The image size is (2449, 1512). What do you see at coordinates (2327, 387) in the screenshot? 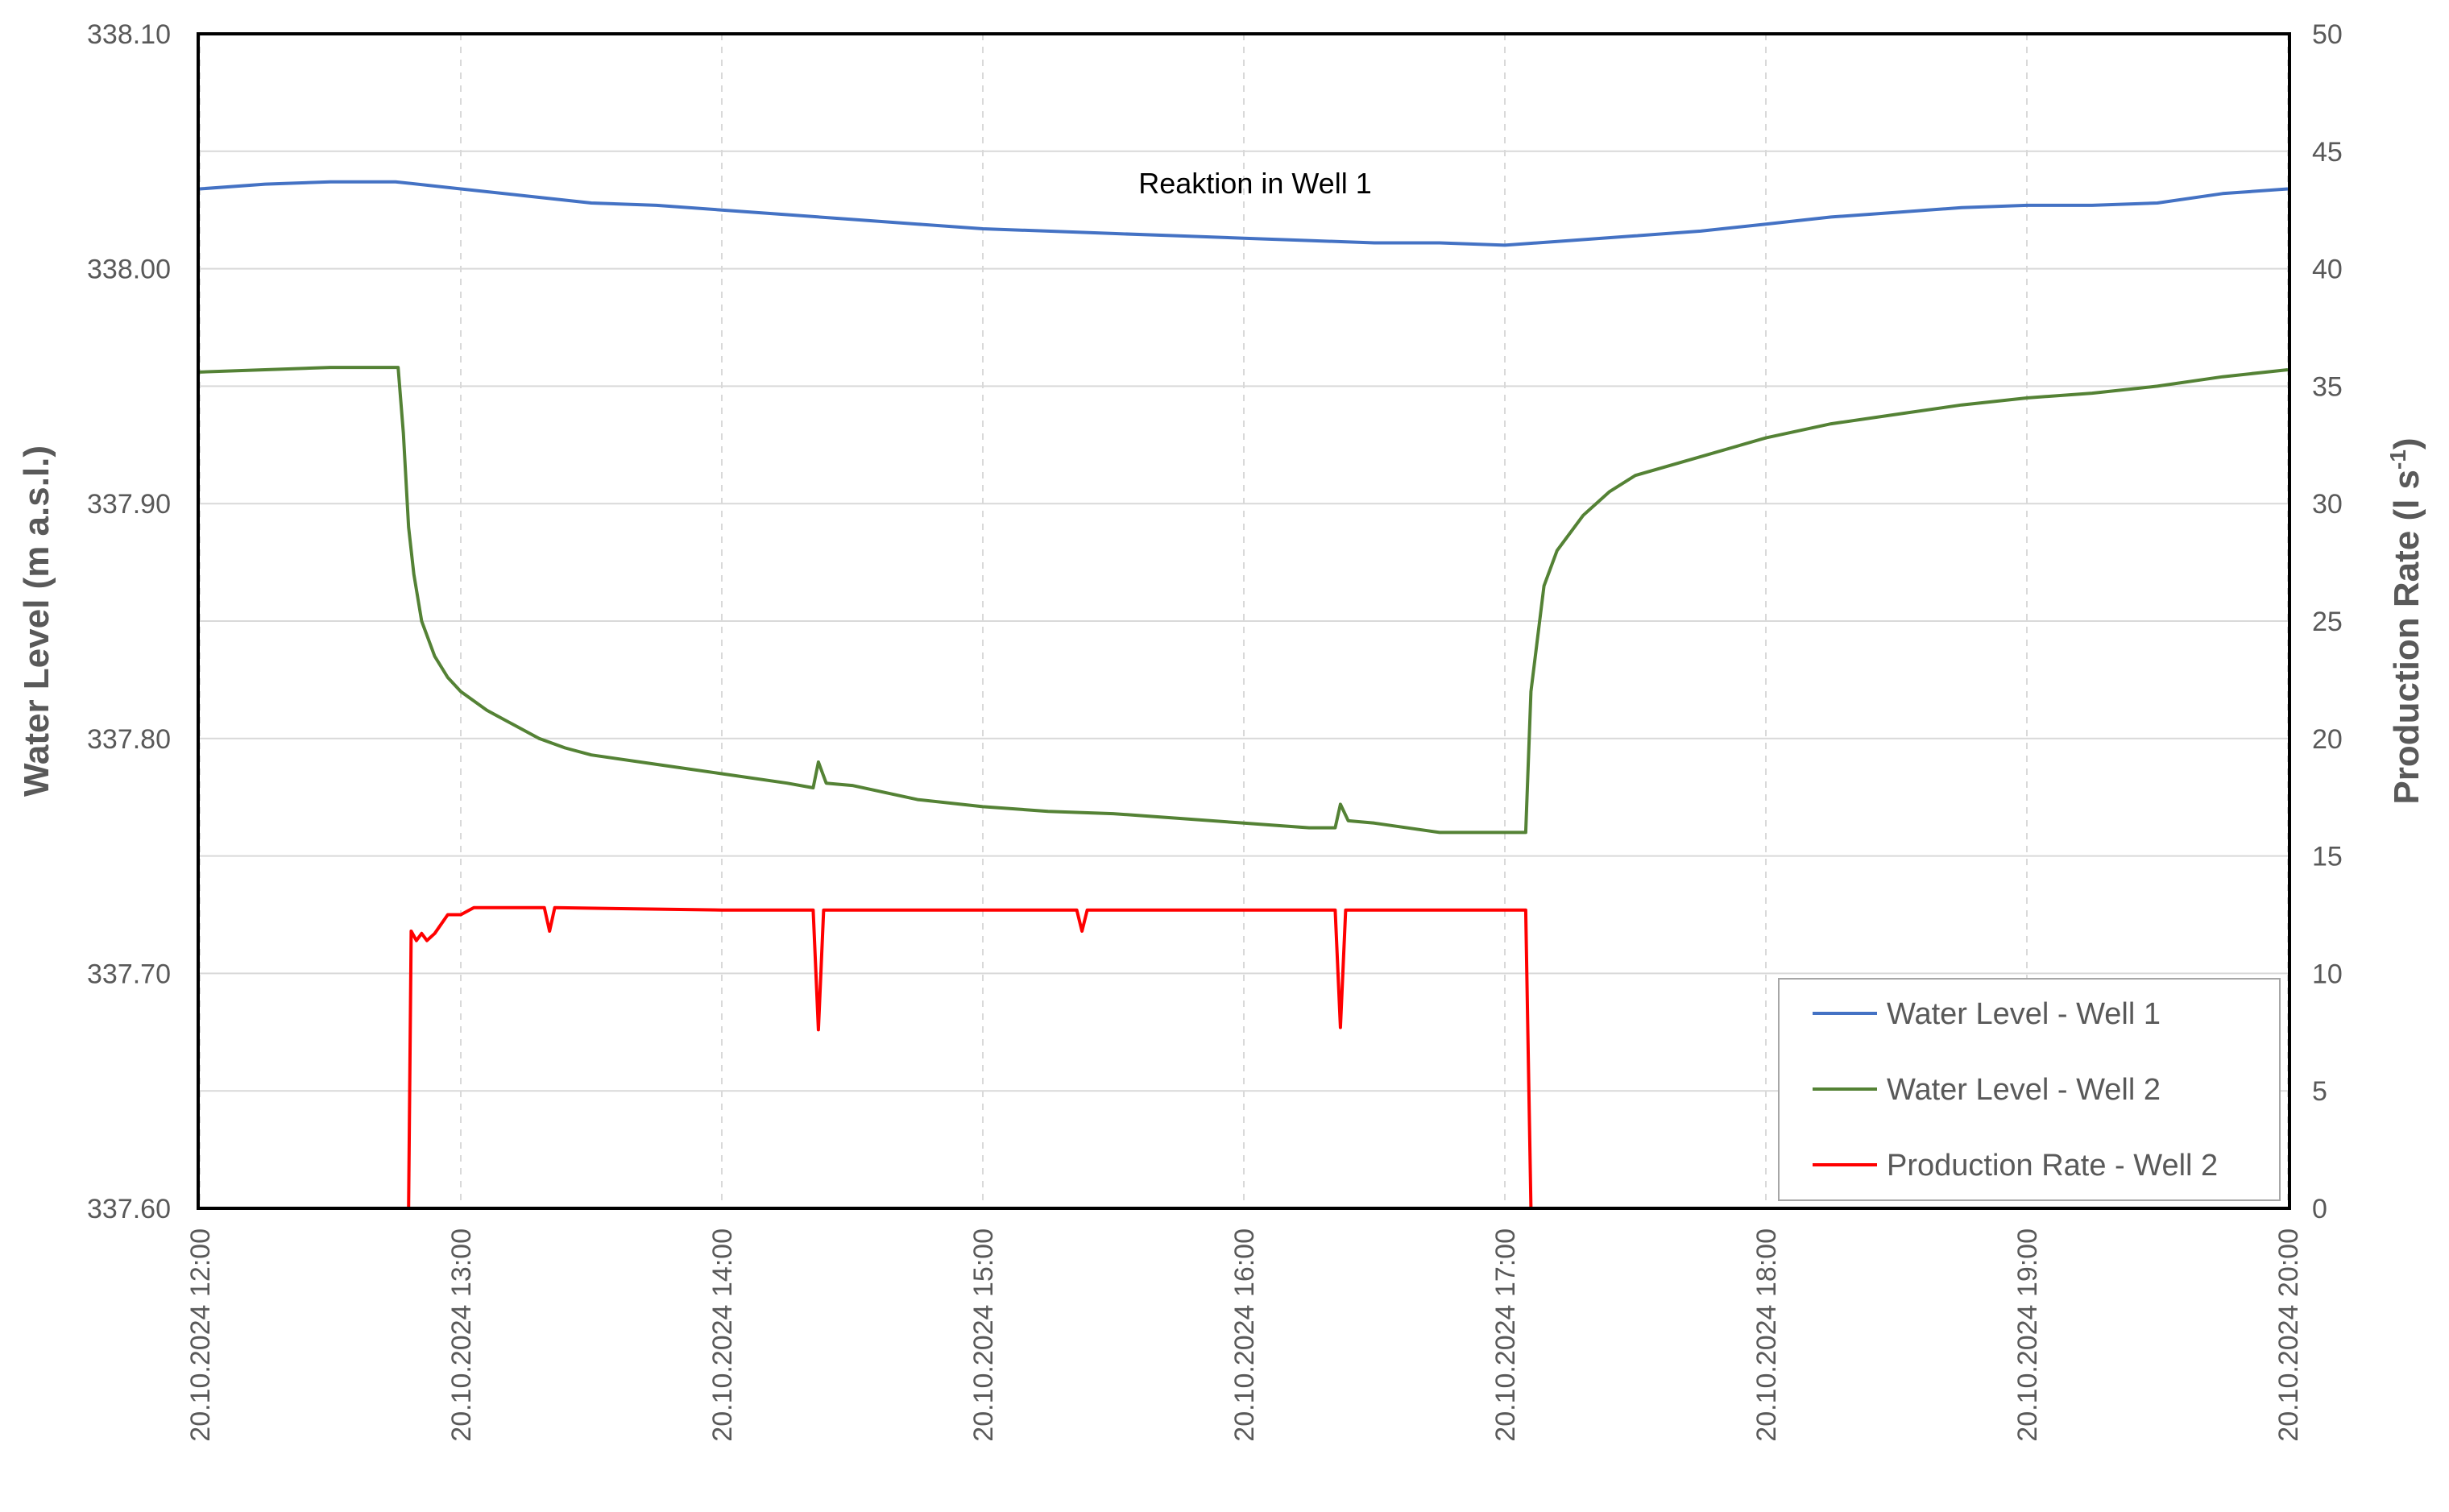
I see `y-right-tick-7: 35` at bounding box center [2327, 387].